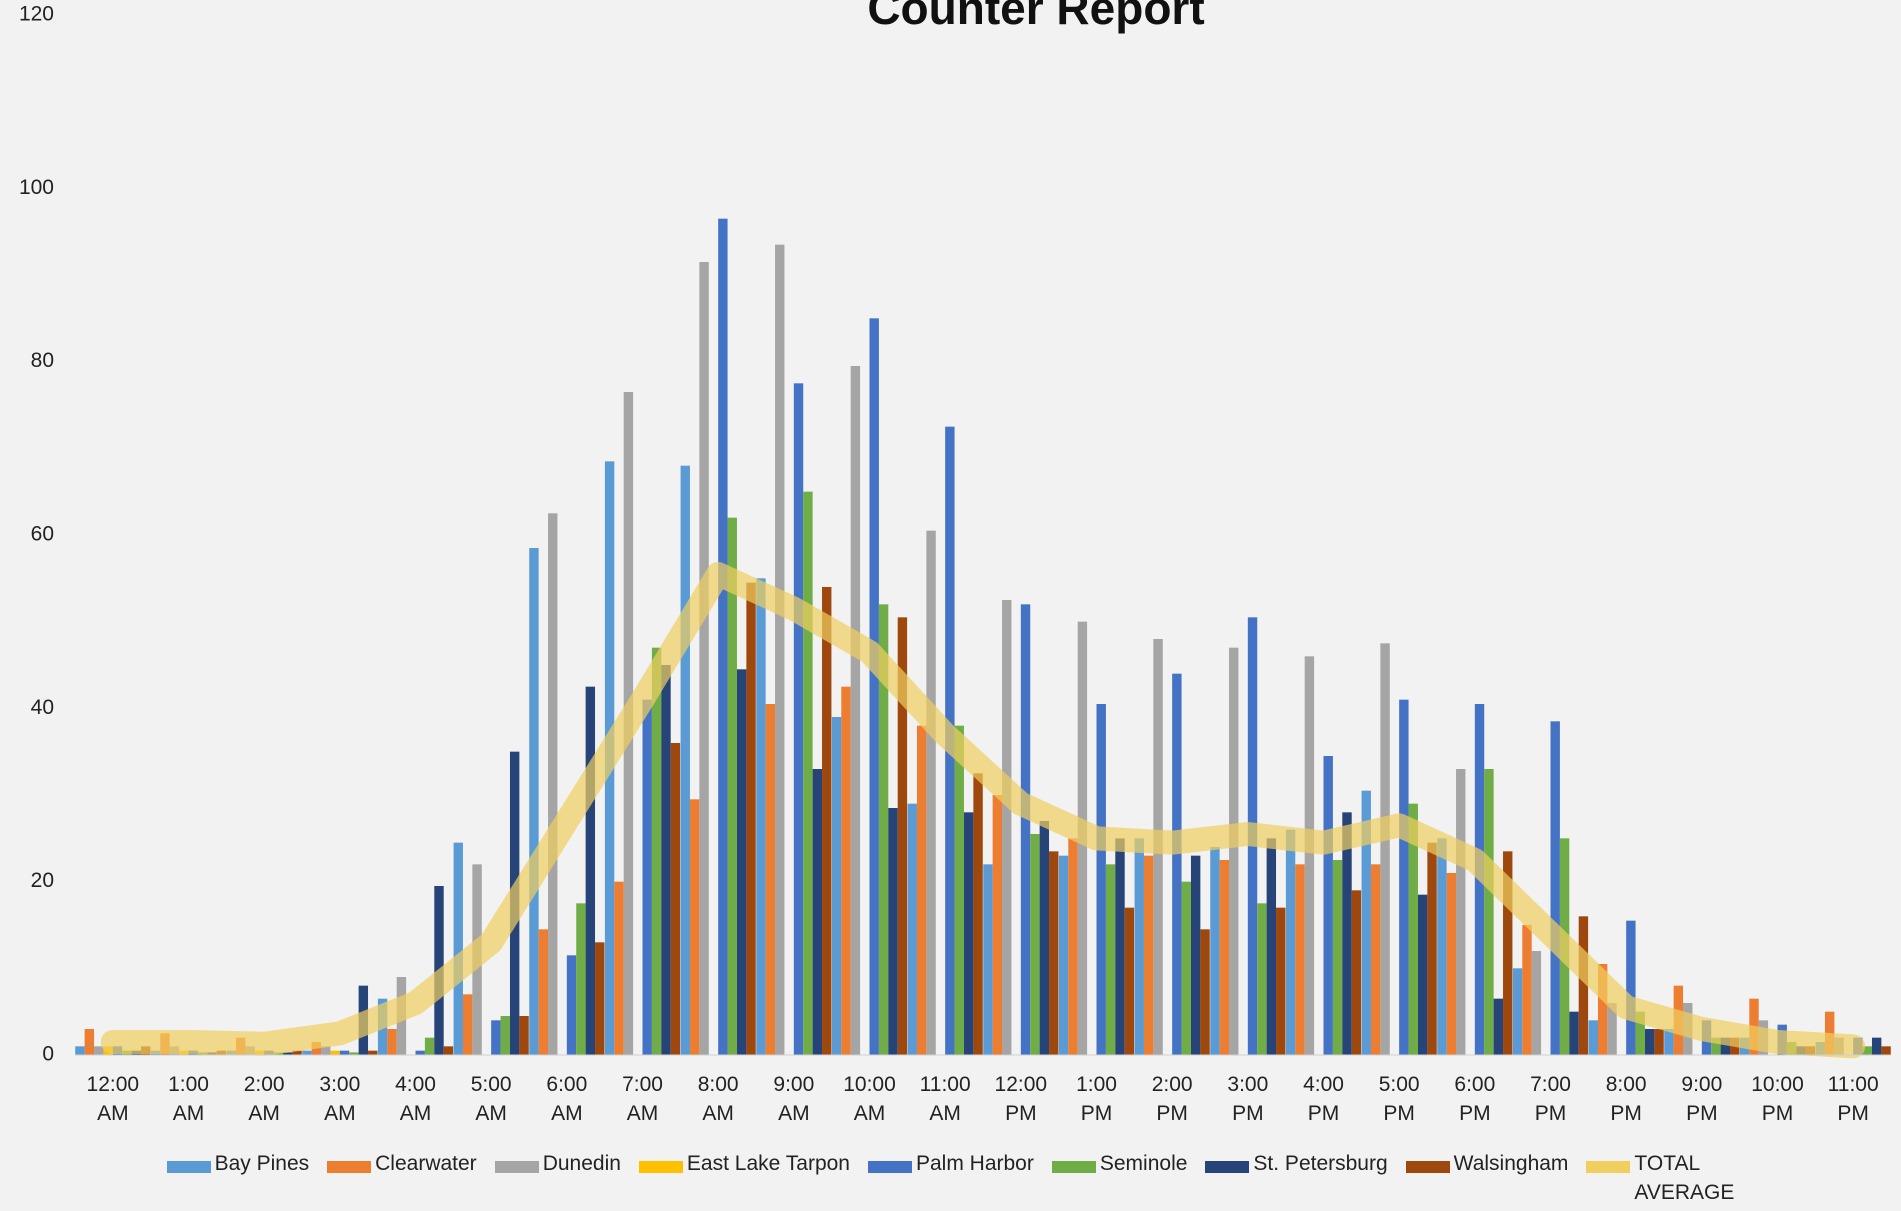 The width and height of the screenshot is (1901, 1211). What do you see at coordinates (237, 1179) in the screenshot?
I see `legend-item: Bay Pines` at bounding box center [237, 1179].